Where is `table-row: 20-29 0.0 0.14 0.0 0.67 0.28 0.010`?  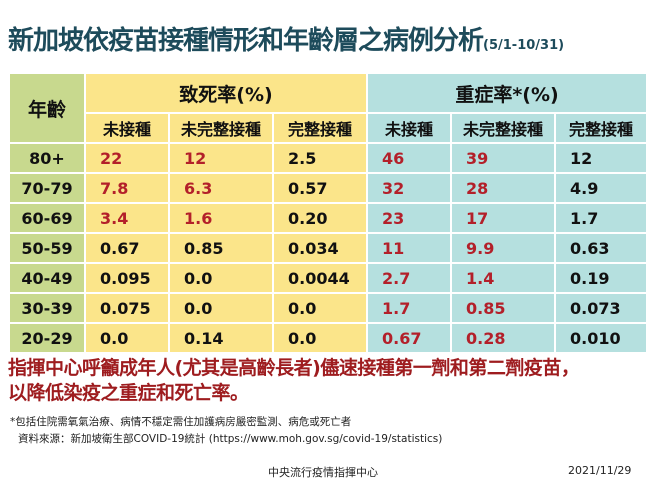
table-row: 20-29 0.0 0.14 0.0 0.67 0.28 0.010 is located at coordinates (328, 338).